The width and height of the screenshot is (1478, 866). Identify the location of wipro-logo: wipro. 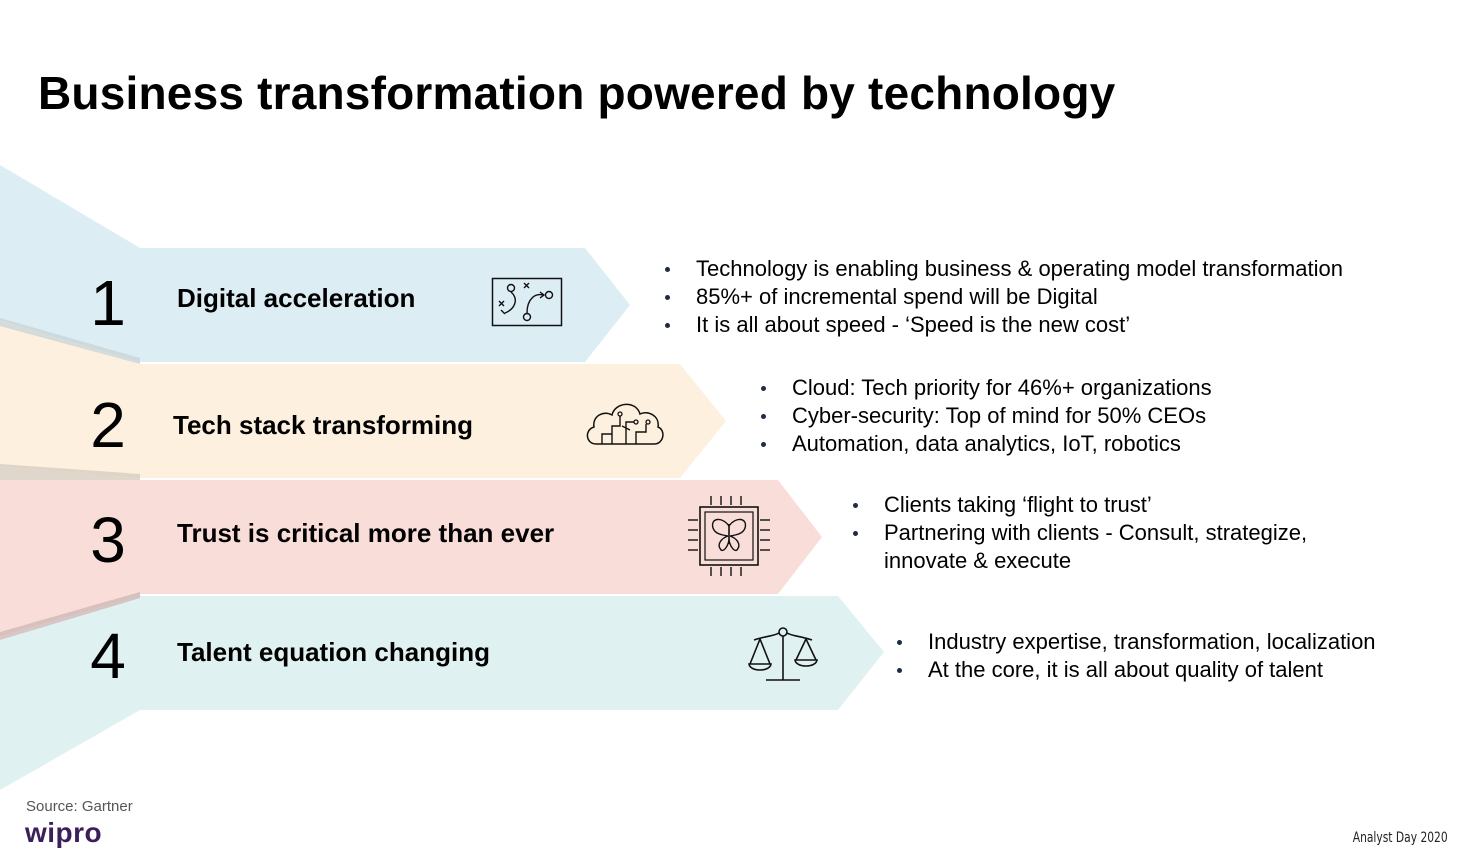
(64, 832).